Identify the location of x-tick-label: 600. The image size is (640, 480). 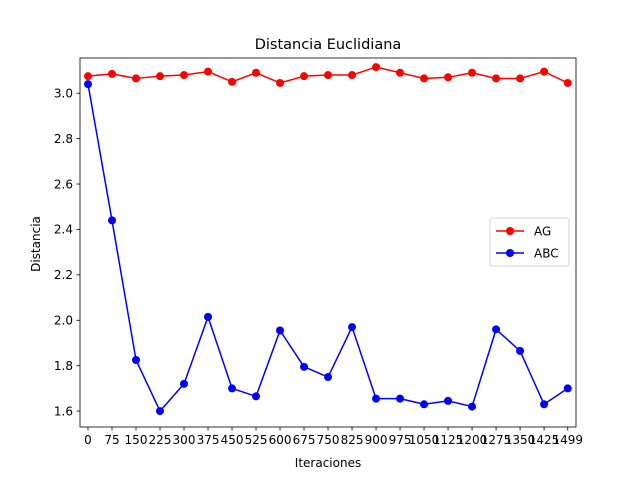
(280, 440).